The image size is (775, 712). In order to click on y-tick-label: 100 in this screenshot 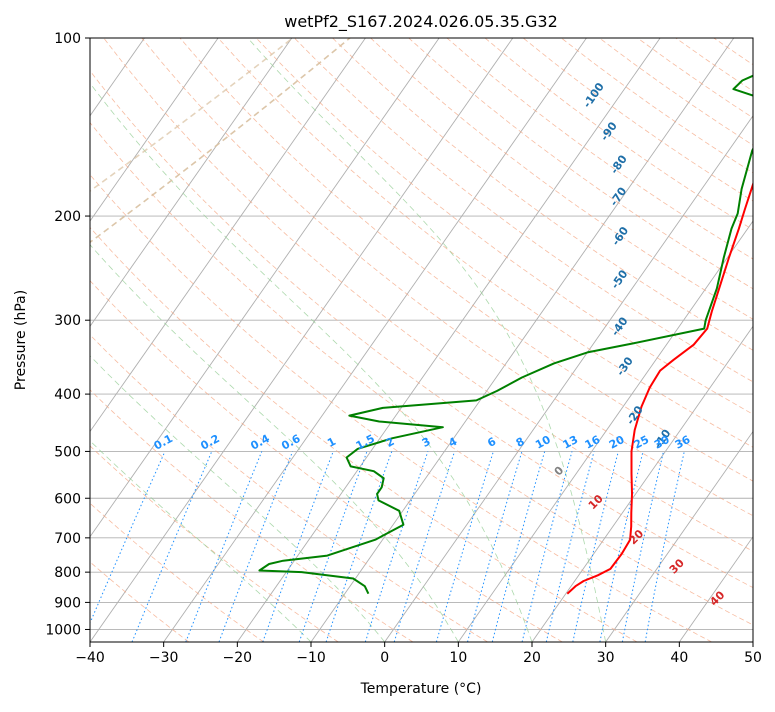, I will do `click(67, 39)`.